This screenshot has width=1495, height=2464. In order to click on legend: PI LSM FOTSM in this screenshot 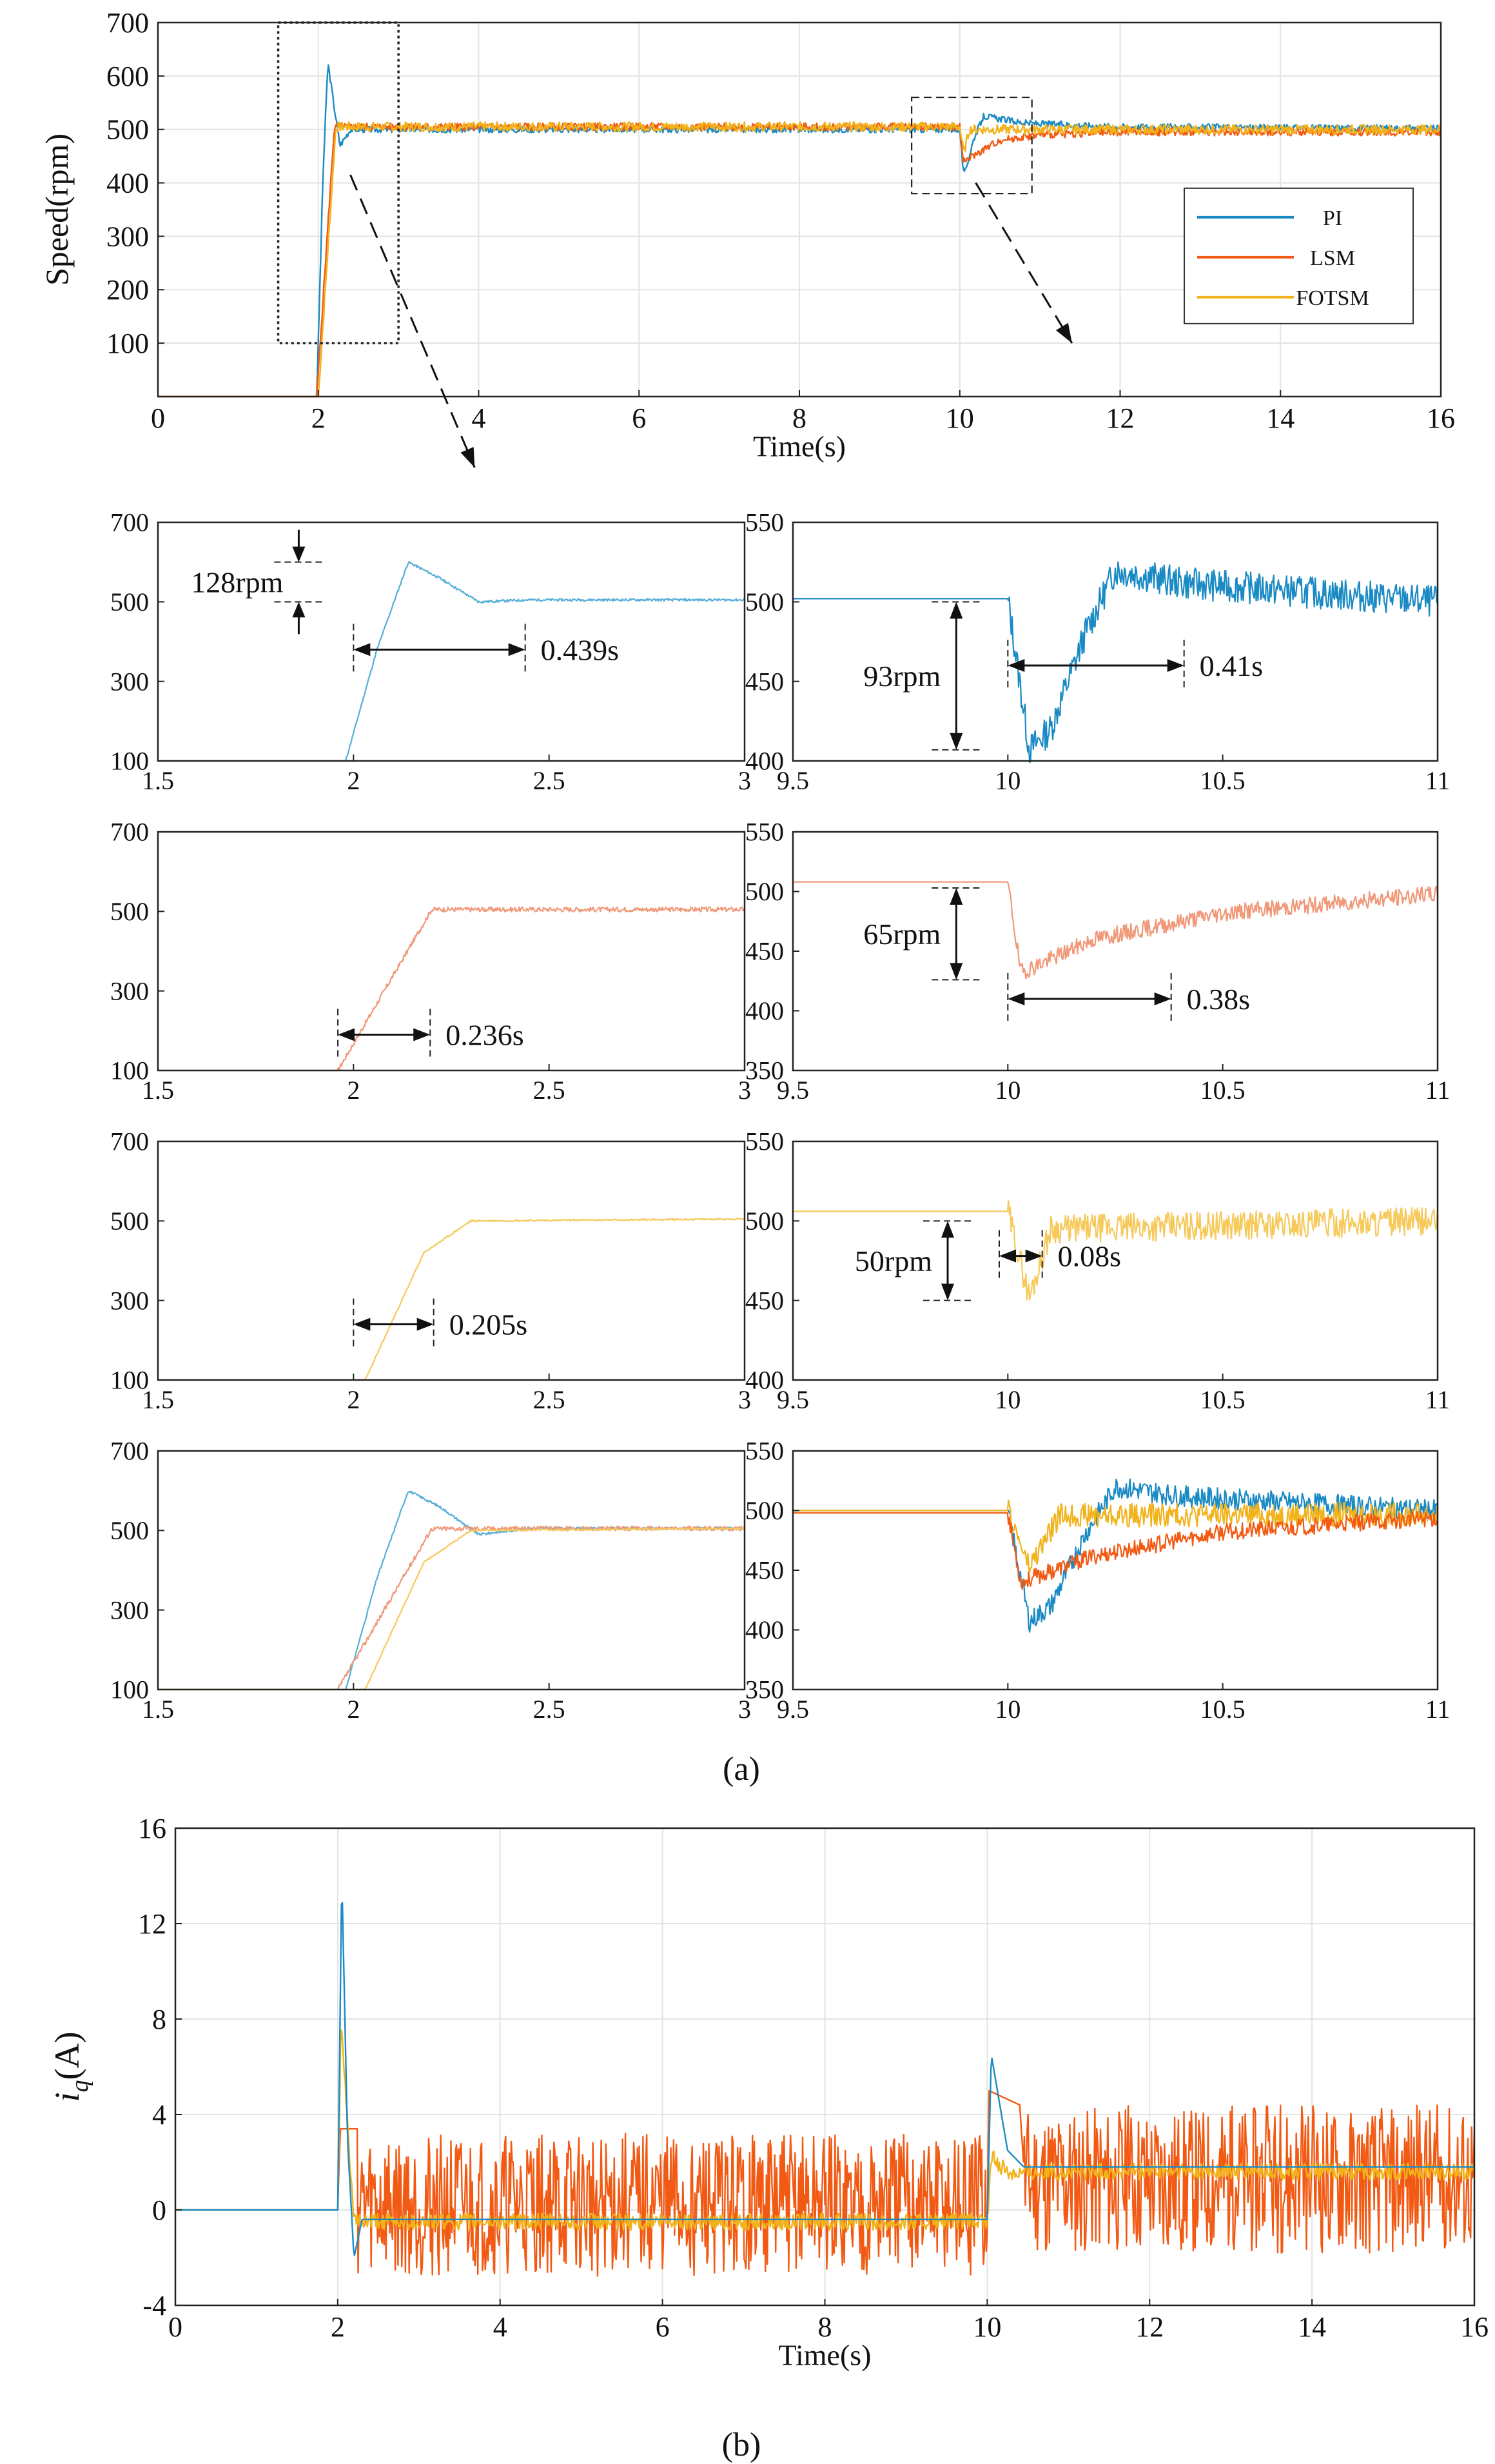, I will do `click(1299, 255)`.